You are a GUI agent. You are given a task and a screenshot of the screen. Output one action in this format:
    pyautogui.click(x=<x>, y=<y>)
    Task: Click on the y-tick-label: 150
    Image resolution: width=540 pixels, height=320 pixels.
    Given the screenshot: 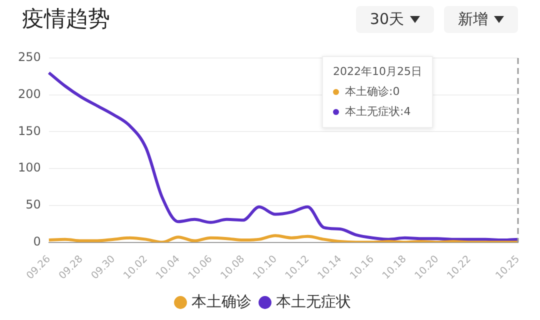 What is the action you would take?
    pyautogui.click(x=29, y=131)
    